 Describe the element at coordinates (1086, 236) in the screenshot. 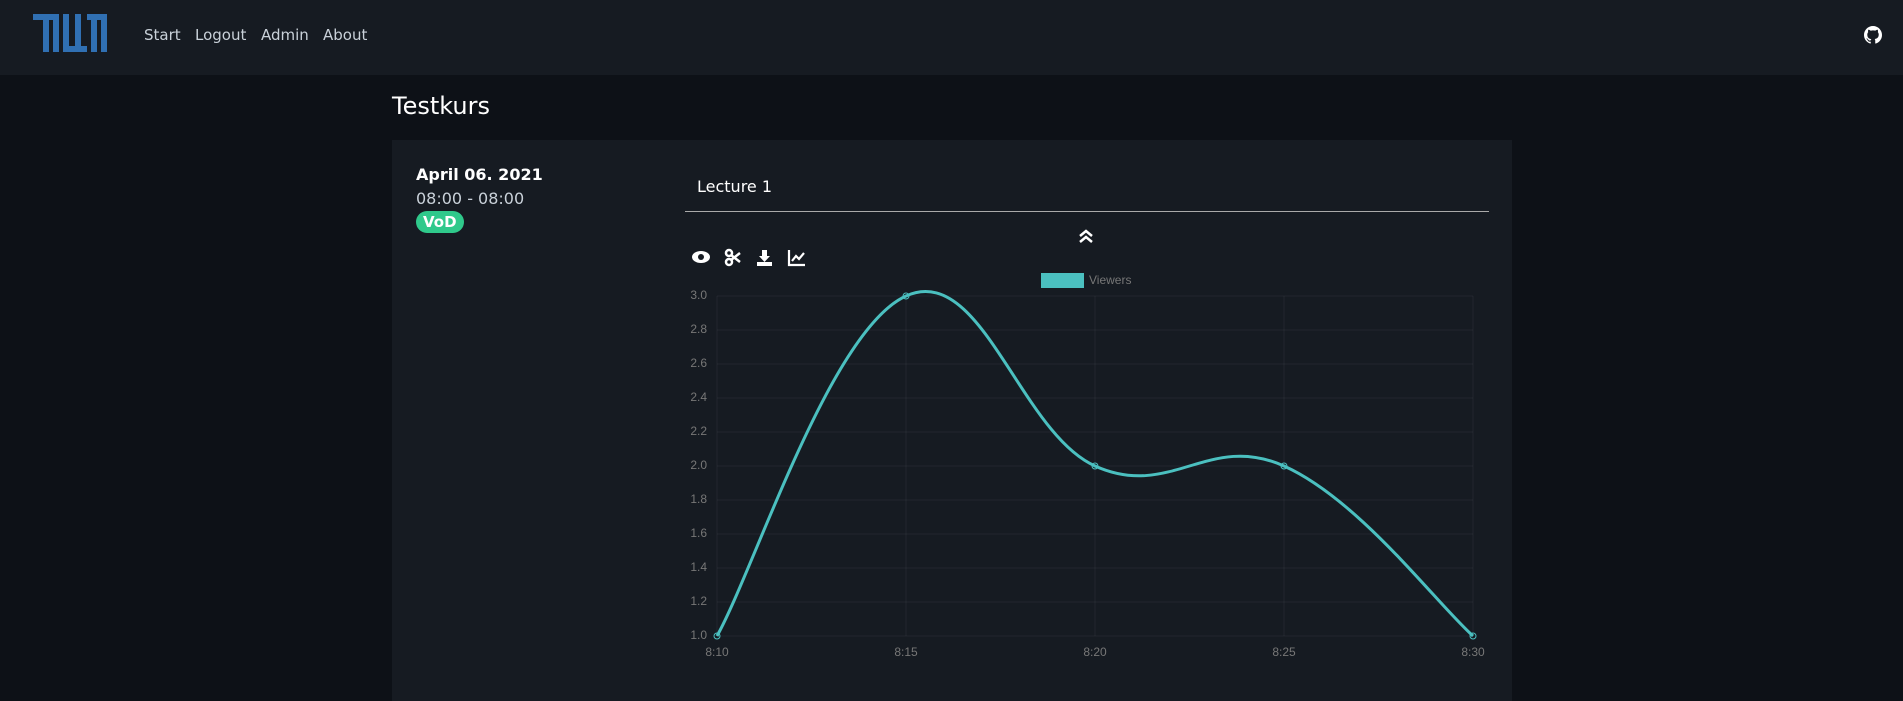

I see `collapse-icon` at that location.